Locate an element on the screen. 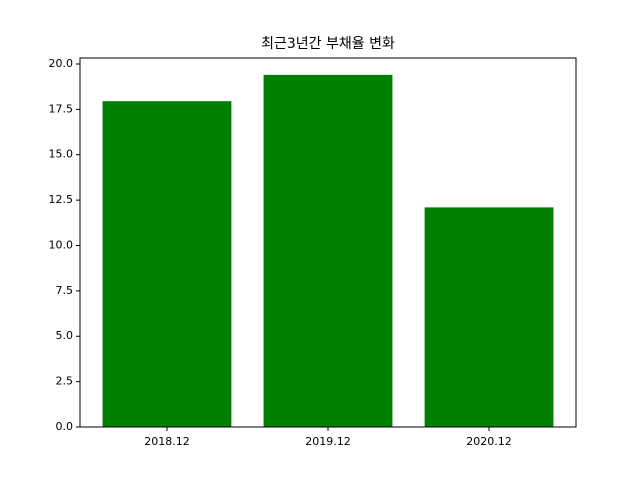 The image size is (640, 480). x-tick-label: 2019.12 is located at coordinates (328, 441).